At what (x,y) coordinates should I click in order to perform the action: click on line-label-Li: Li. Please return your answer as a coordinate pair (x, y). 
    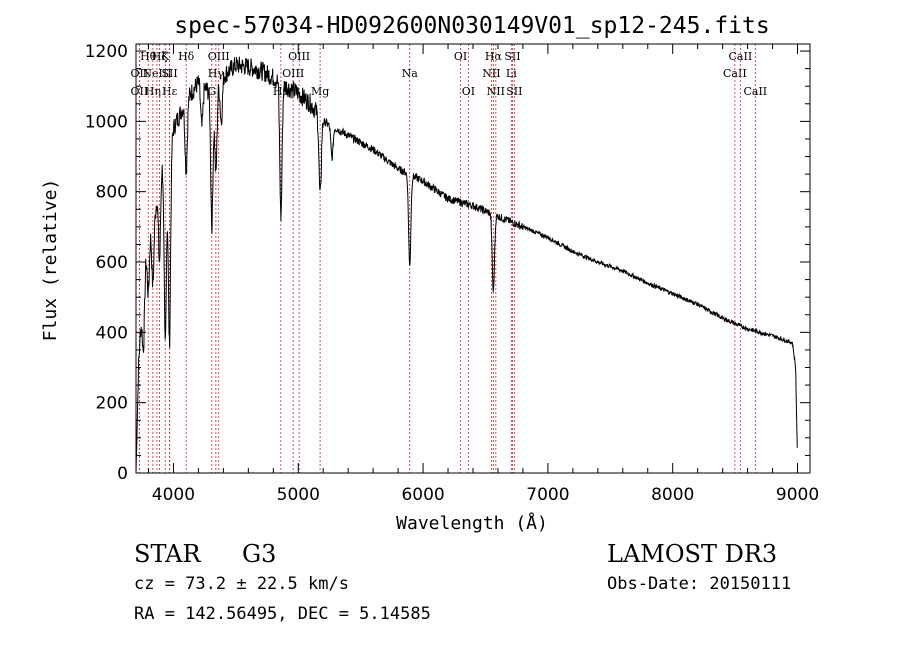
    Looking at the image, I should click on (511, 73).